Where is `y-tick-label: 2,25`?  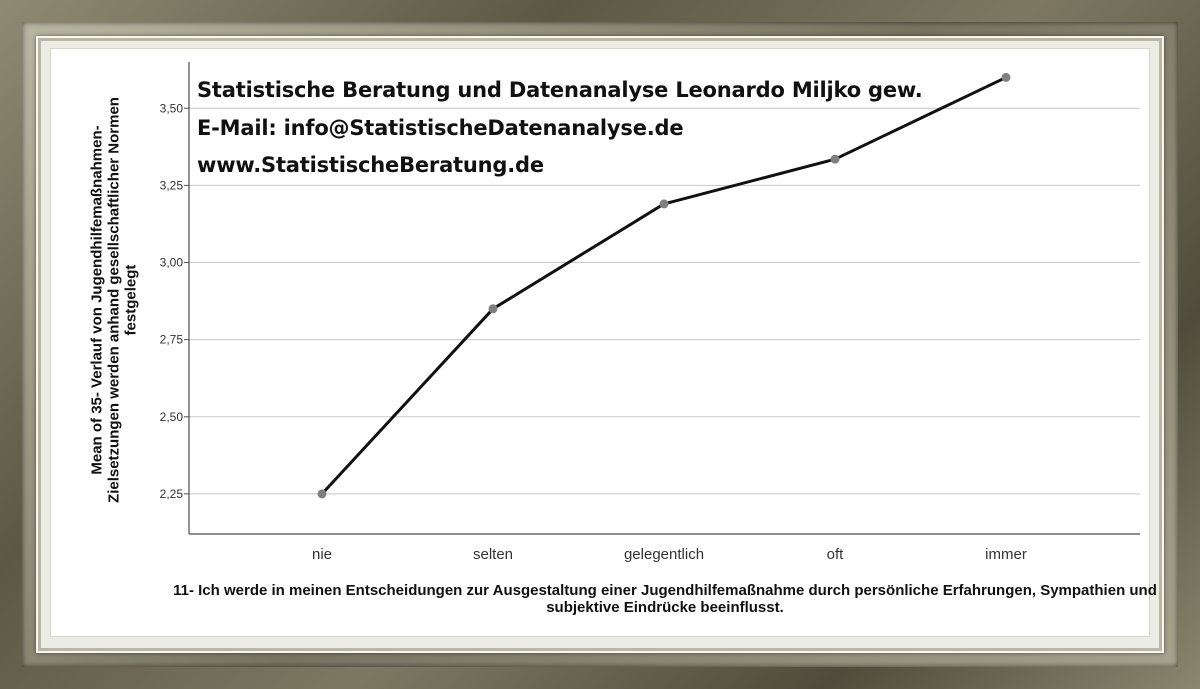 y-tick-label: 2,25 is located at coordinates (172, 494).